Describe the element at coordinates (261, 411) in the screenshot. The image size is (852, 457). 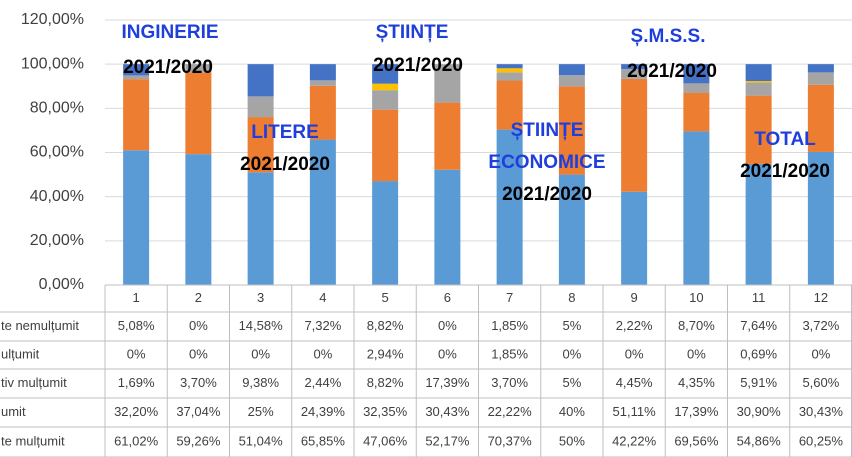
I see `data-label: 25%` at that location.